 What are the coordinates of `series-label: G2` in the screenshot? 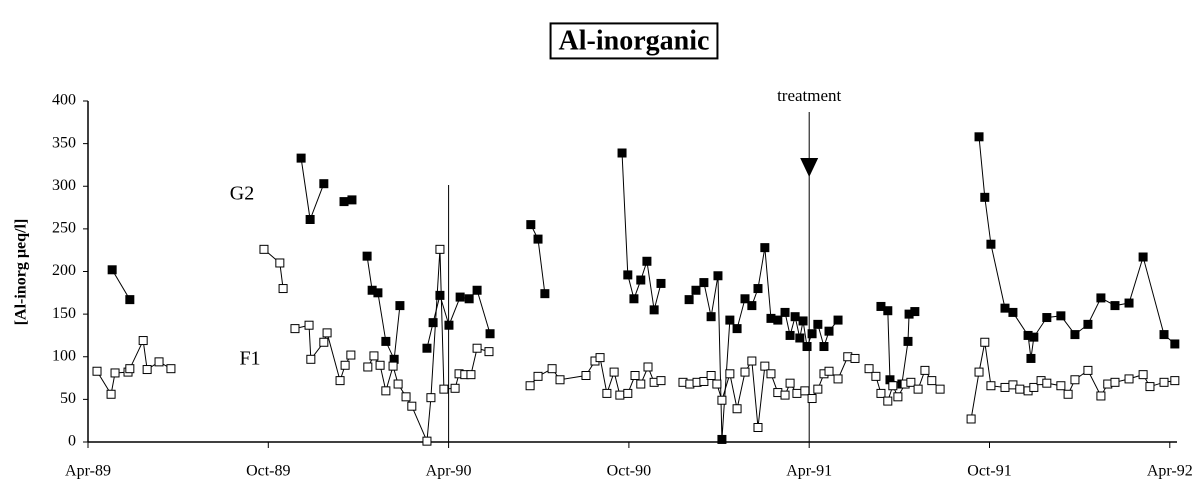 It's located at (242, 194).